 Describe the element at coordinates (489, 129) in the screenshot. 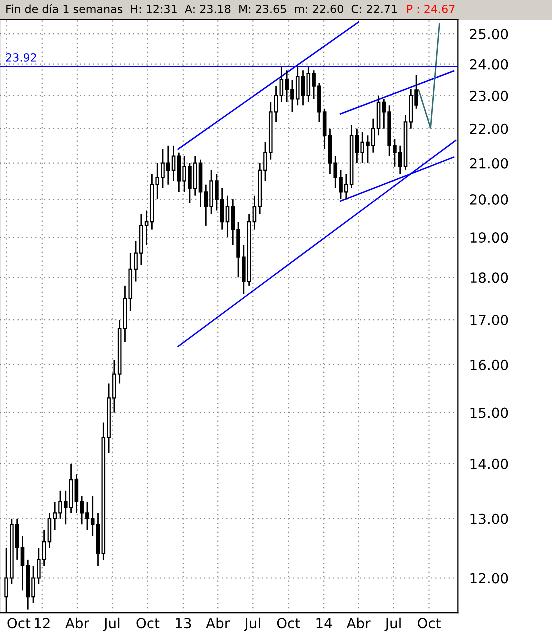

I see `y-tick-label: 22.00` at that location.